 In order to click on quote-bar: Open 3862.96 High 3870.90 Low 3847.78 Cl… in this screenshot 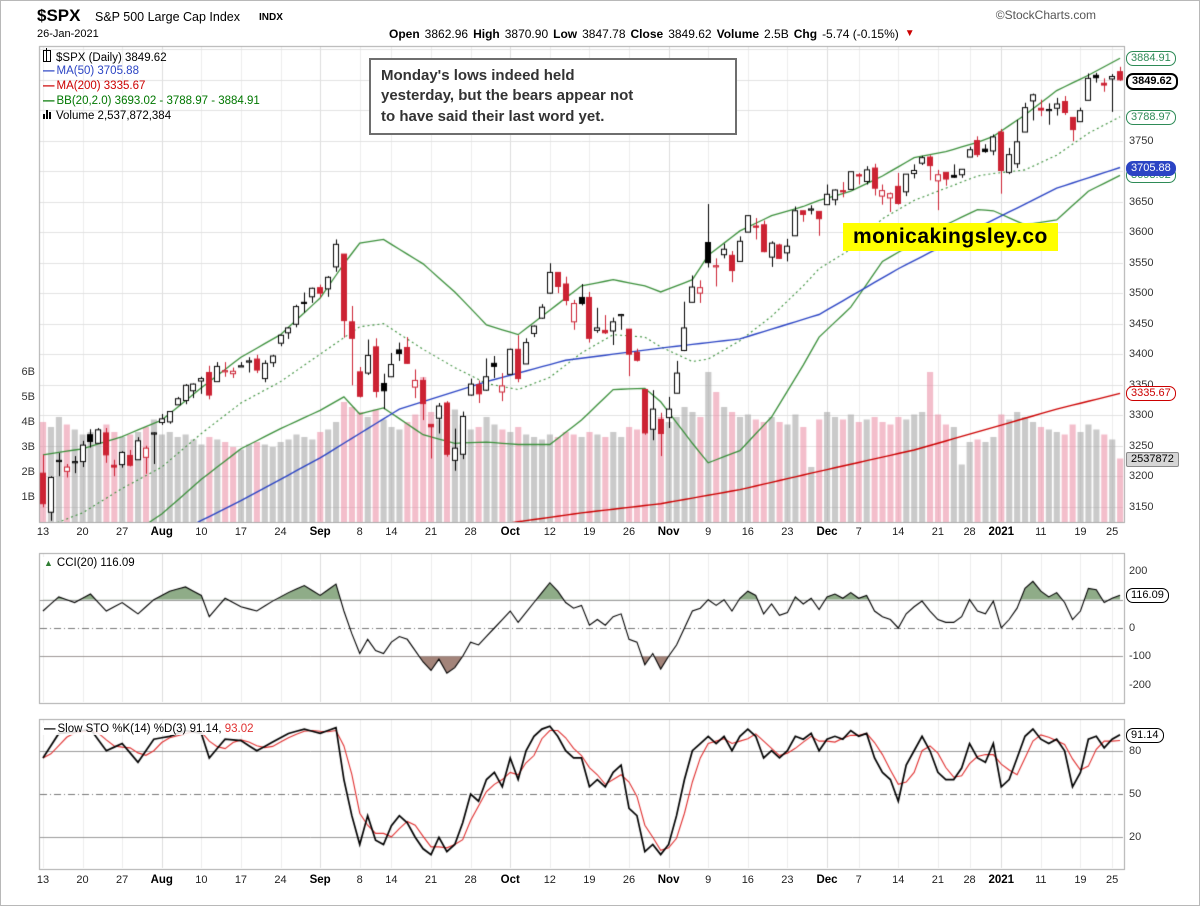, I will do `click(652, 34)`.